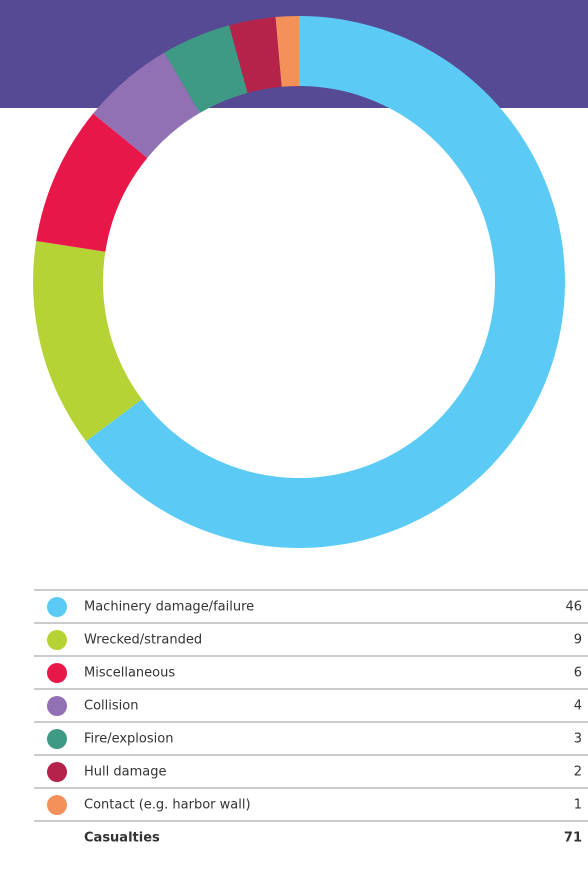 The height and width of the screenshot is (881, 588). Describe the element at coordinates (128, 739) in the screenshot. I see `legend-label: Fire/explosion` at that location.